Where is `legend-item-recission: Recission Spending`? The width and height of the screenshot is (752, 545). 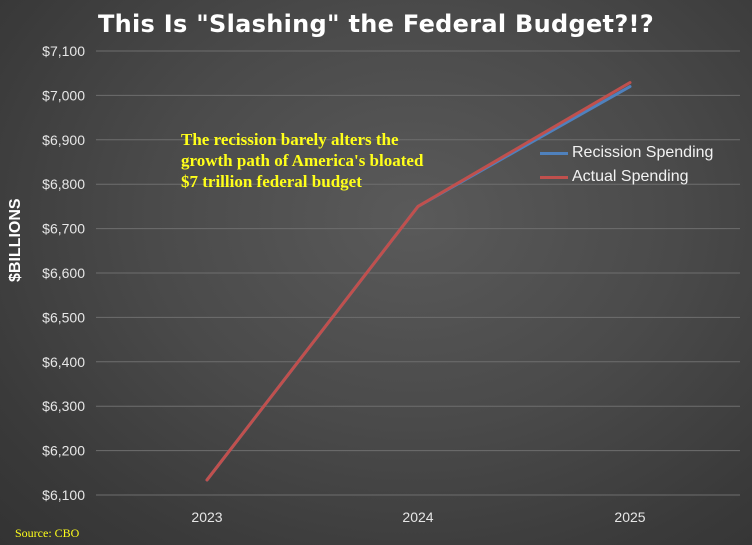
legend-item-recission: Recission Spending is located at coordinates (626, 153).